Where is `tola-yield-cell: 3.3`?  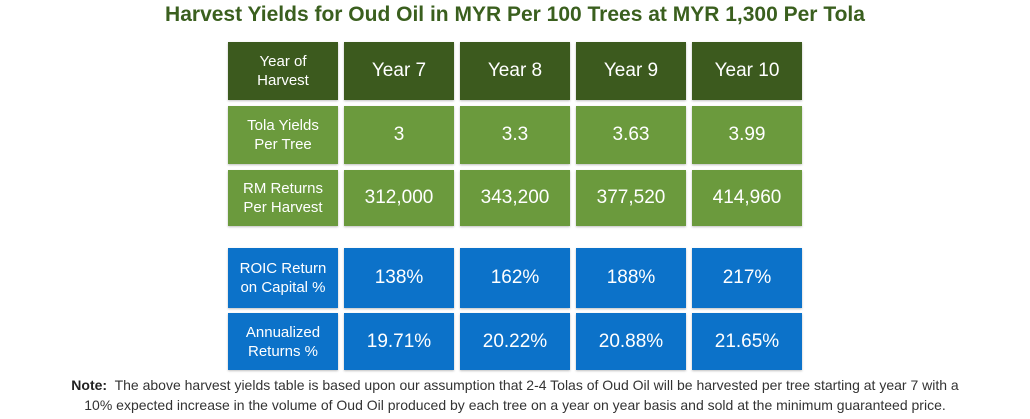
tola-yield-cell: 3.3 is located at coordinates (515, 135).